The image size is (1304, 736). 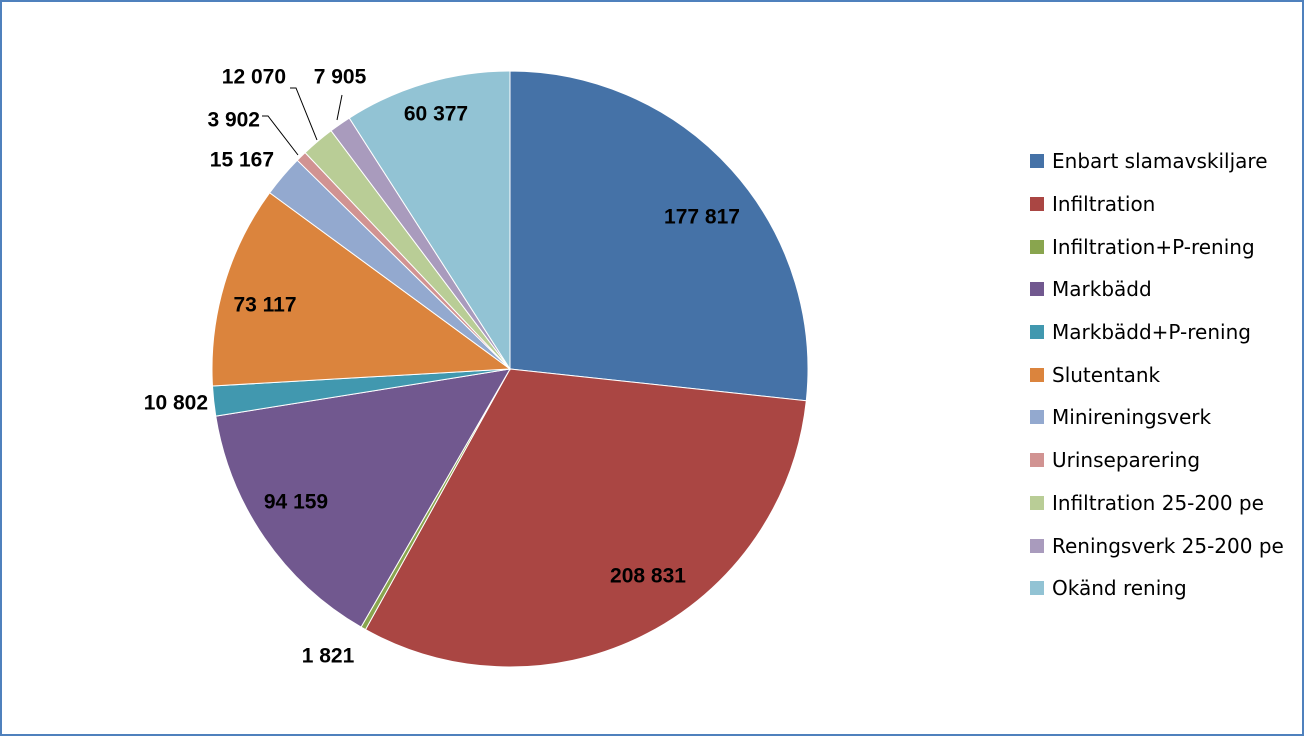 I want to click on legend-label: Okänd rening, so click(x=1119, y=588).